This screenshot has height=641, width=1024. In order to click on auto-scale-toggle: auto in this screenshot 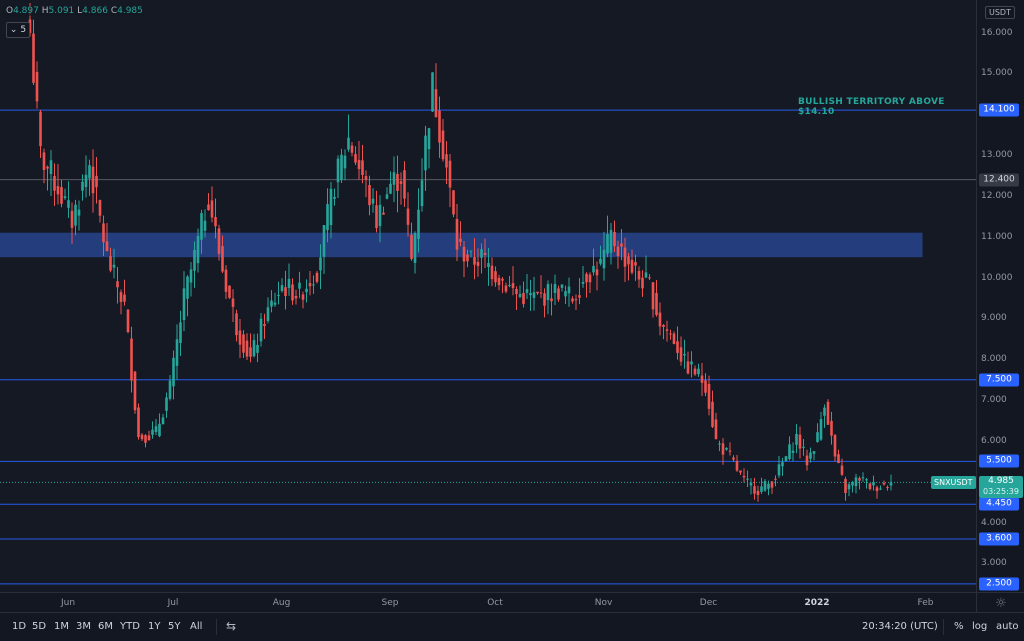, I will do `click(1007, 626)`.